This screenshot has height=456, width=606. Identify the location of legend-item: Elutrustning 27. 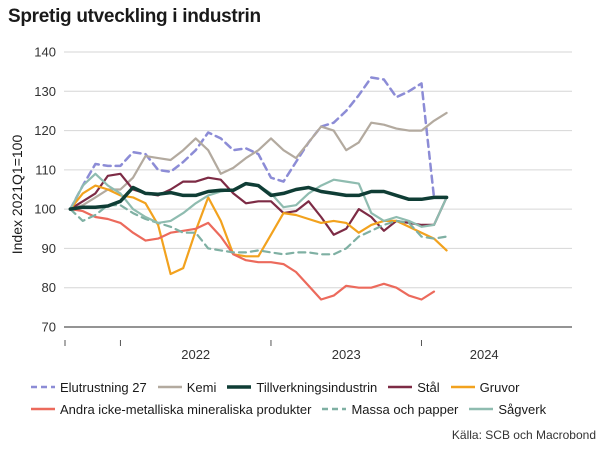
(88, 387).